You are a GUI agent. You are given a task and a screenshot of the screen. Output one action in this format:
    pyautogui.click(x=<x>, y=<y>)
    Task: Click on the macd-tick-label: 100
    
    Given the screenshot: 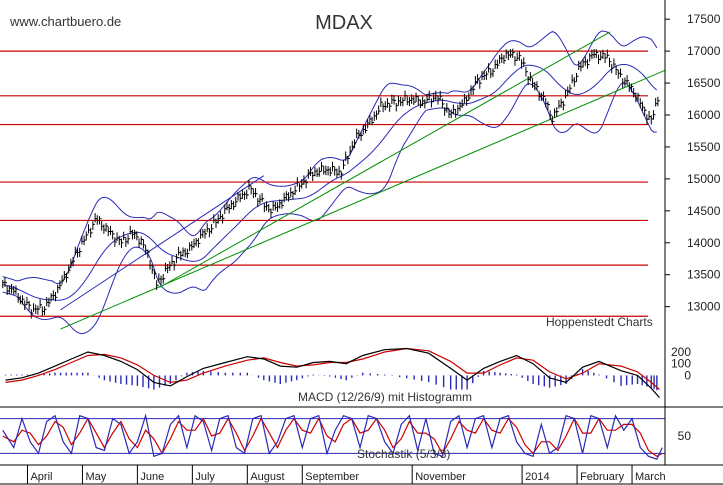 What is the action you would take?
    pyautogui.click(x=681, y=364)
    